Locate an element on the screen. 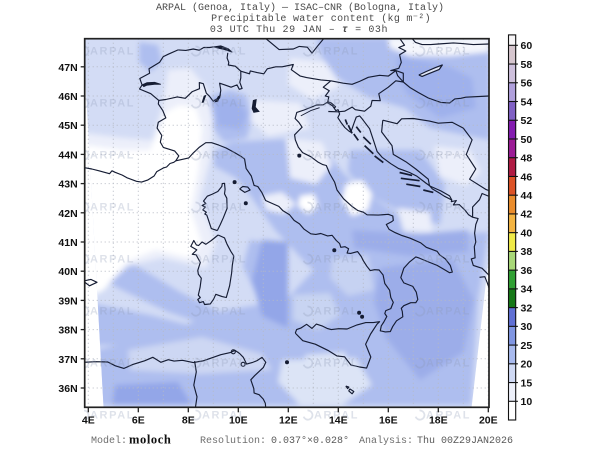  svg-text: 10 is located at coordinates (527, 402).